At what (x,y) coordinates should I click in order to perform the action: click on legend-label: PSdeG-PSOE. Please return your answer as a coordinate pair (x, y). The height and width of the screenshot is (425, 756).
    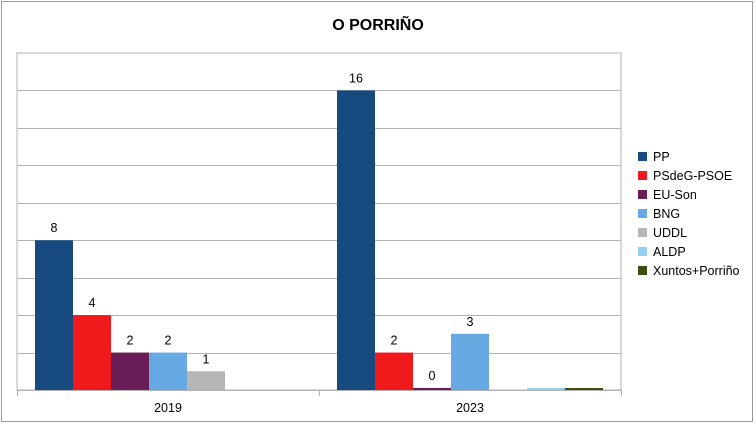
    Looking at the image, I should click on (693, 175).